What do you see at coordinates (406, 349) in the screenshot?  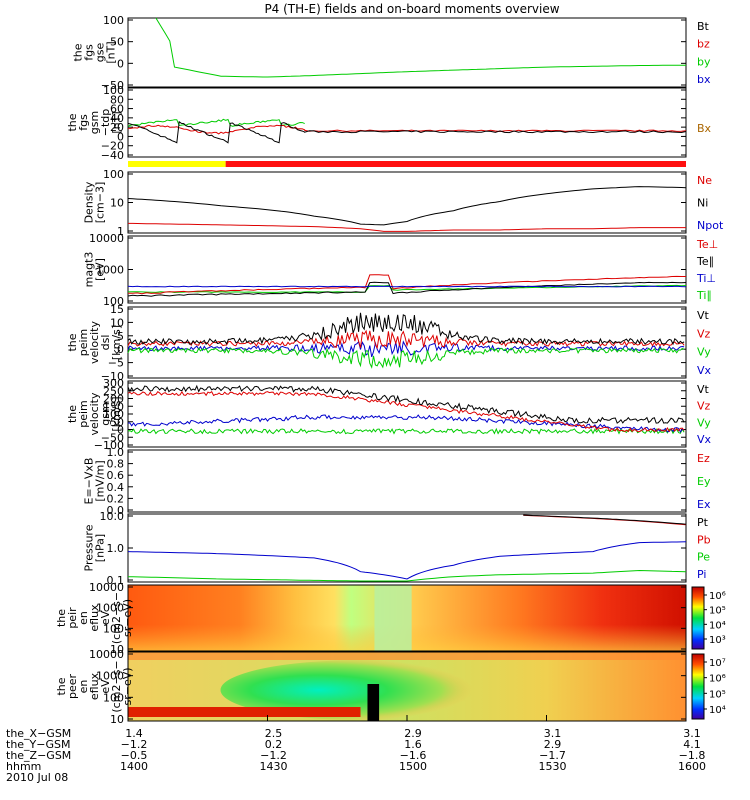 I see `dsl-vx-trace` at bounding box center [406, 349].